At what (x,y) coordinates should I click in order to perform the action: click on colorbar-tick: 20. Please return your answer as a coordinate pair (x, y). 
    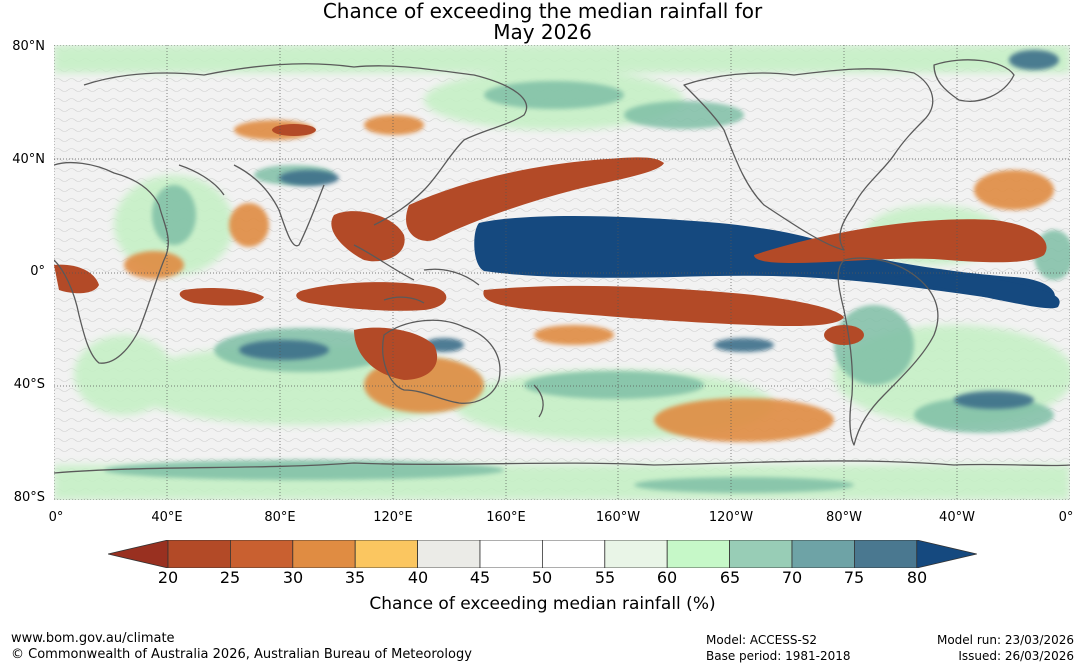
    Looking at the image, I should click on (168, 577).